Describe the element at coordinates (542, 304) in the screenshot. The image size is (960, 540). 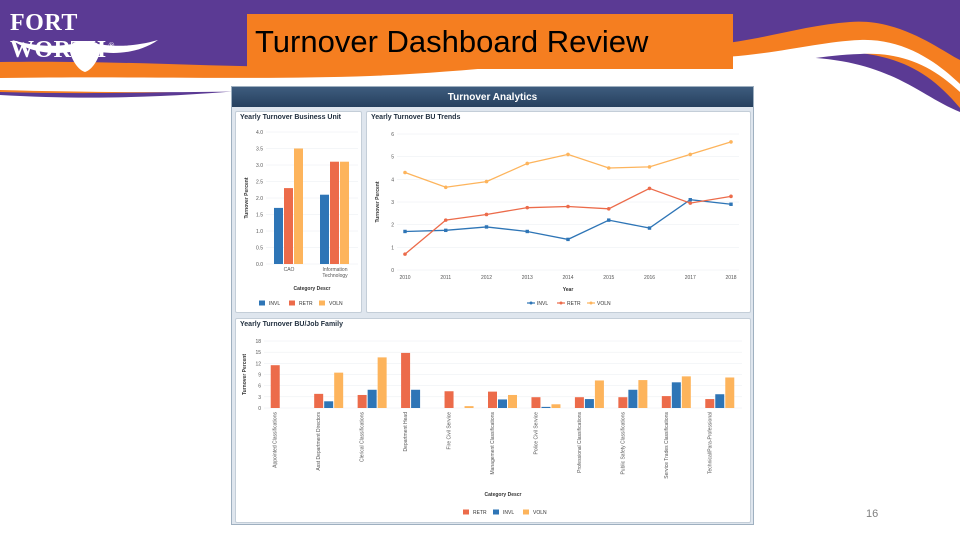
I see `trend-legend-label: INVL` at that location.